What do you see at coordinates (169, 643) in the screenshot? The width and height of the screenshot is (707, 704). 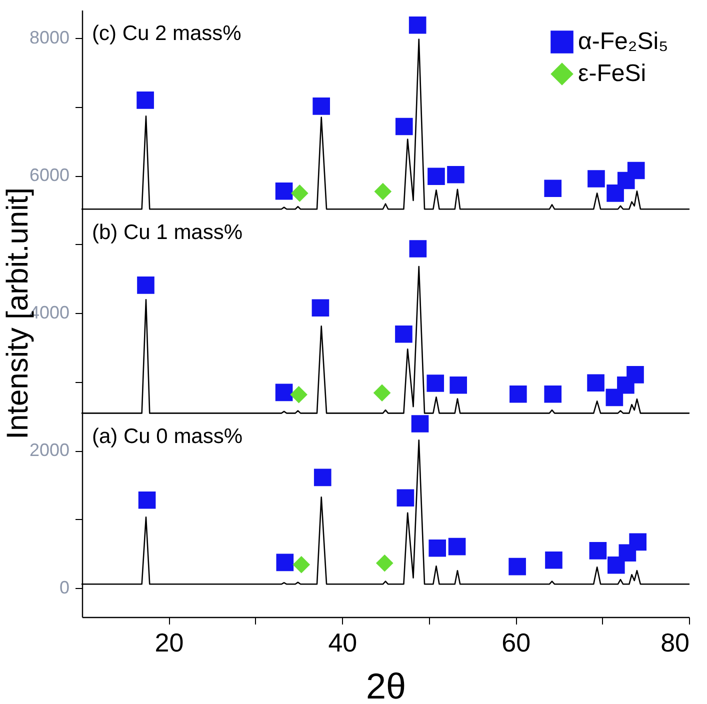 I see `x-tick-label: 20` at bounding box center [169, 643].